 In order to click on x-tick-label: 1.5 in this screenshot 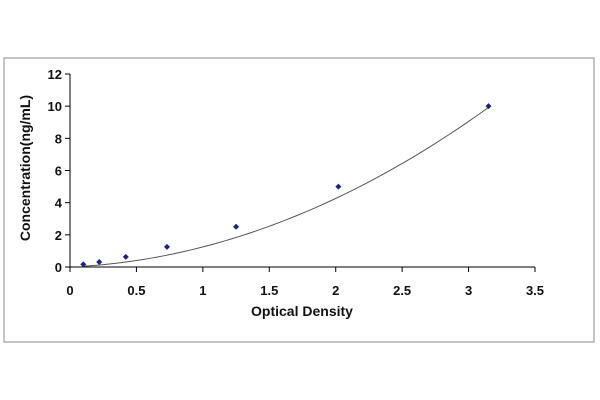, I will do `click(269, 290)`.